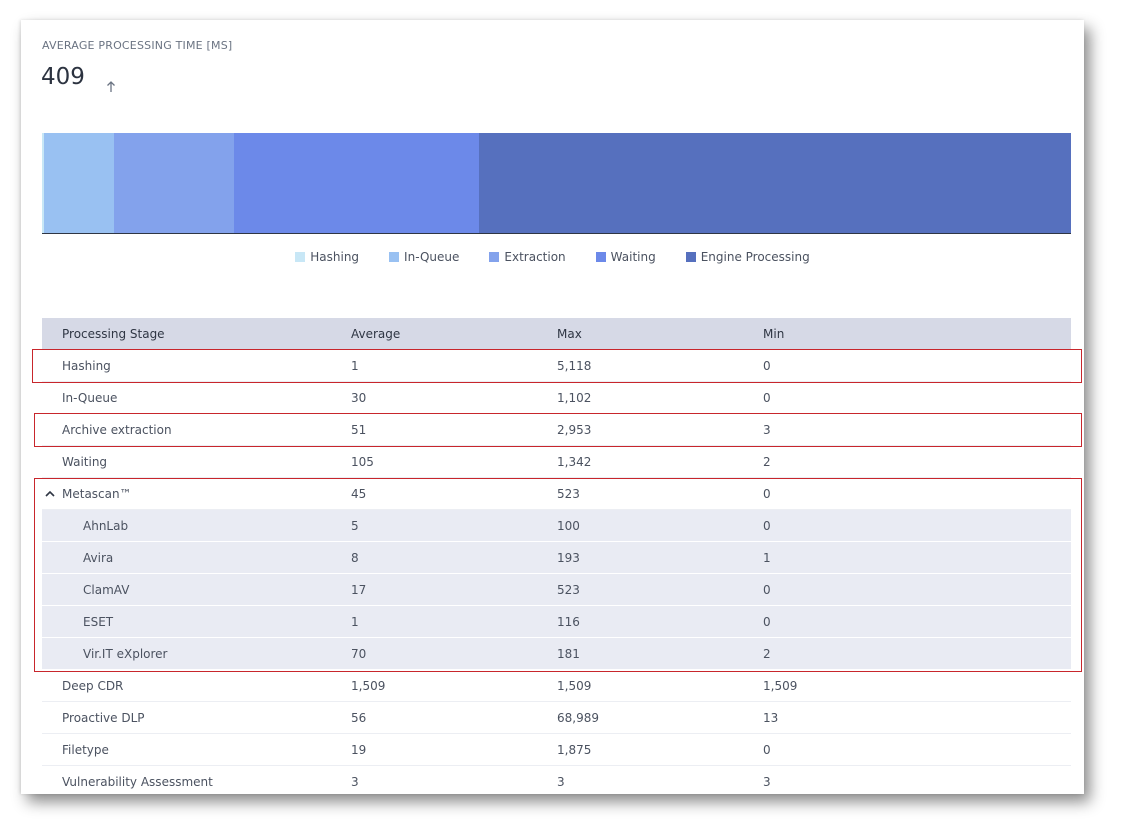  What do you see at coordinates (196, 398) in the screenshot?
I see `cell-stage: In-Queue` at bounding box center [196, 398].